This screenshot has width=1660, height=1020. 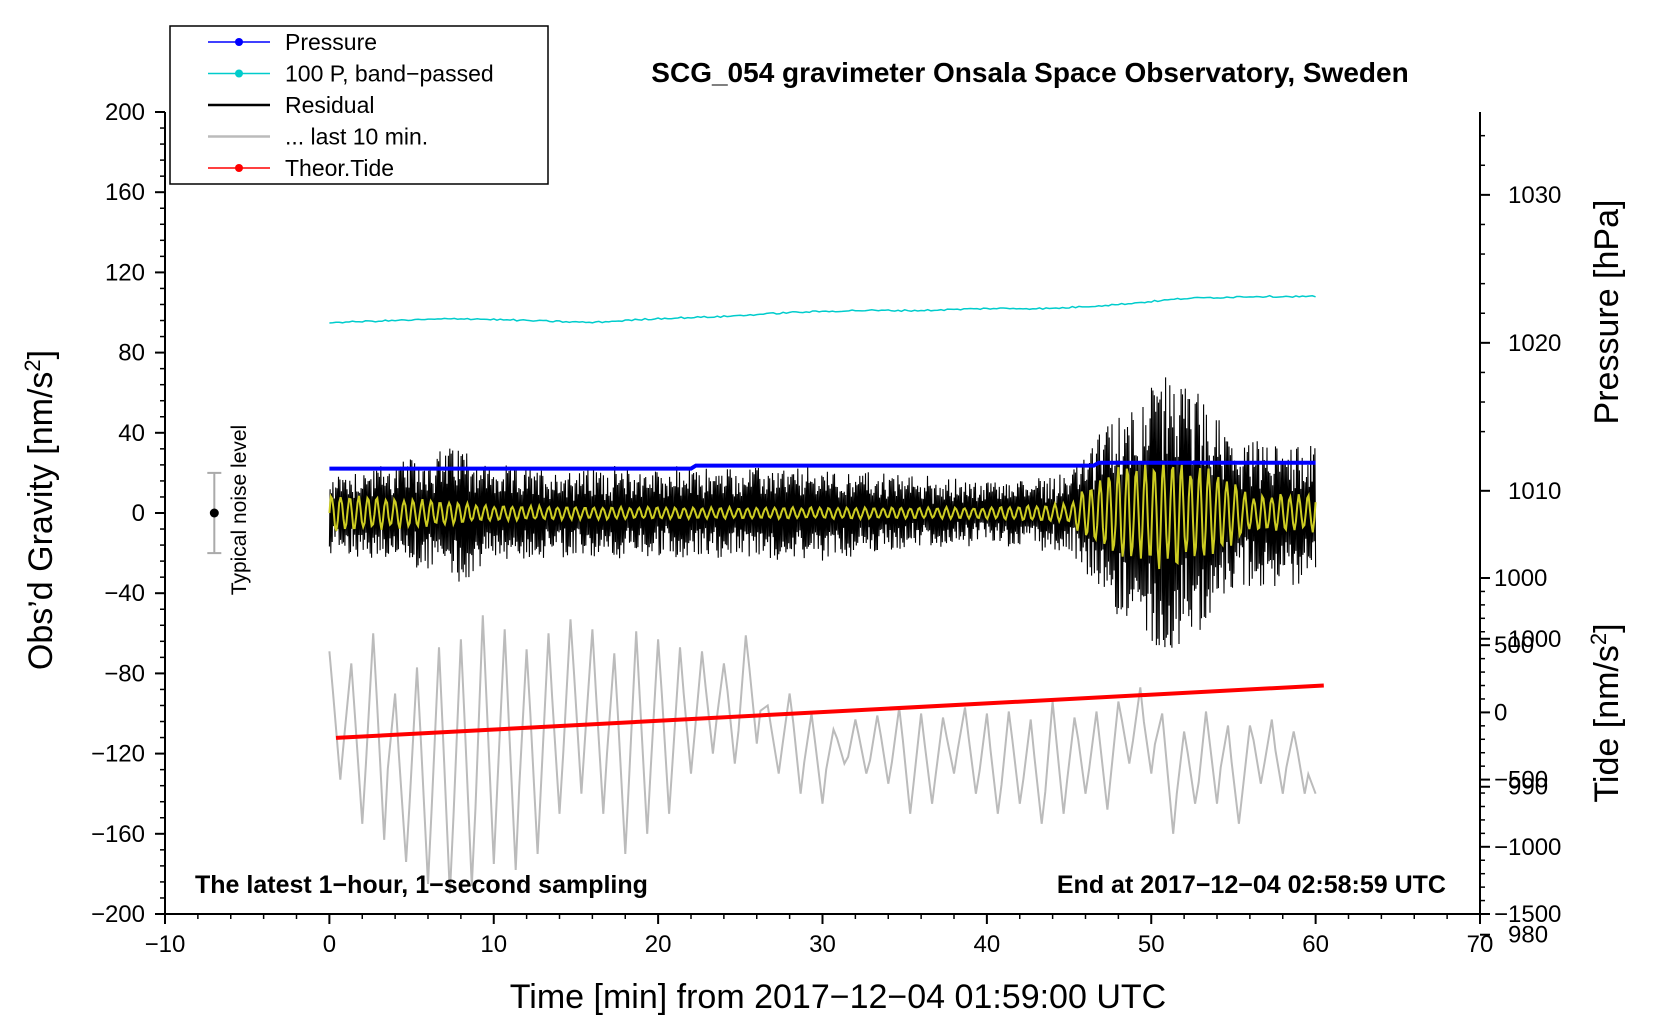 What do you see at coordinates (1527, 847) in the screenshot?
I see `tide-tick-label: −1000` at bounding box center [1527, 847].